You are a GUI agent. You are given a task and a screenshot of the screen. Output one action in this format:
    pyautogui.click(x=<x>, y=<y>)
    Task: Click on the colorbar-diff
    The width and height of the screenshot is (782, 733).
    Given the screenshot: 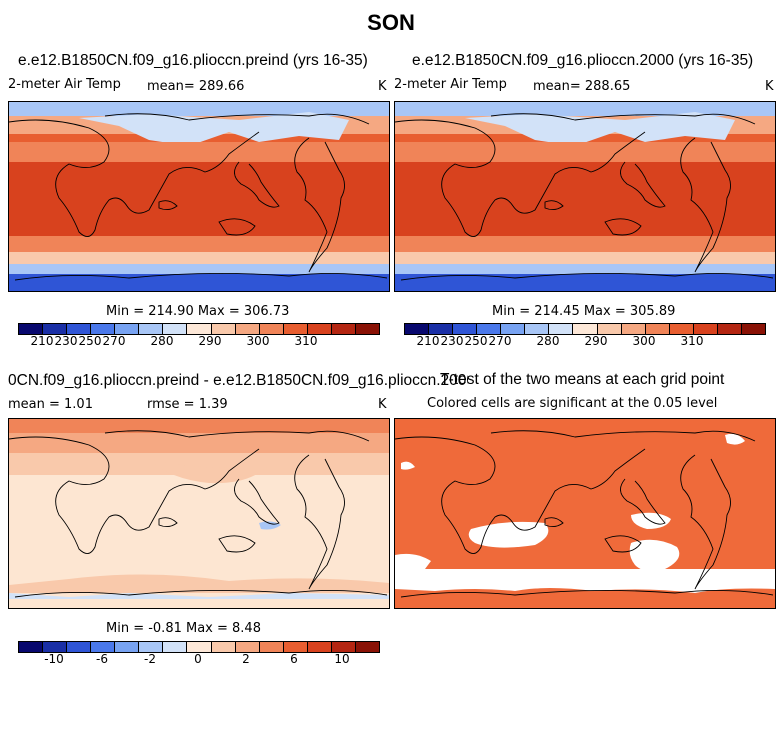 What is the action you would take?
    pyautogui.click(x=199, y=647)
    